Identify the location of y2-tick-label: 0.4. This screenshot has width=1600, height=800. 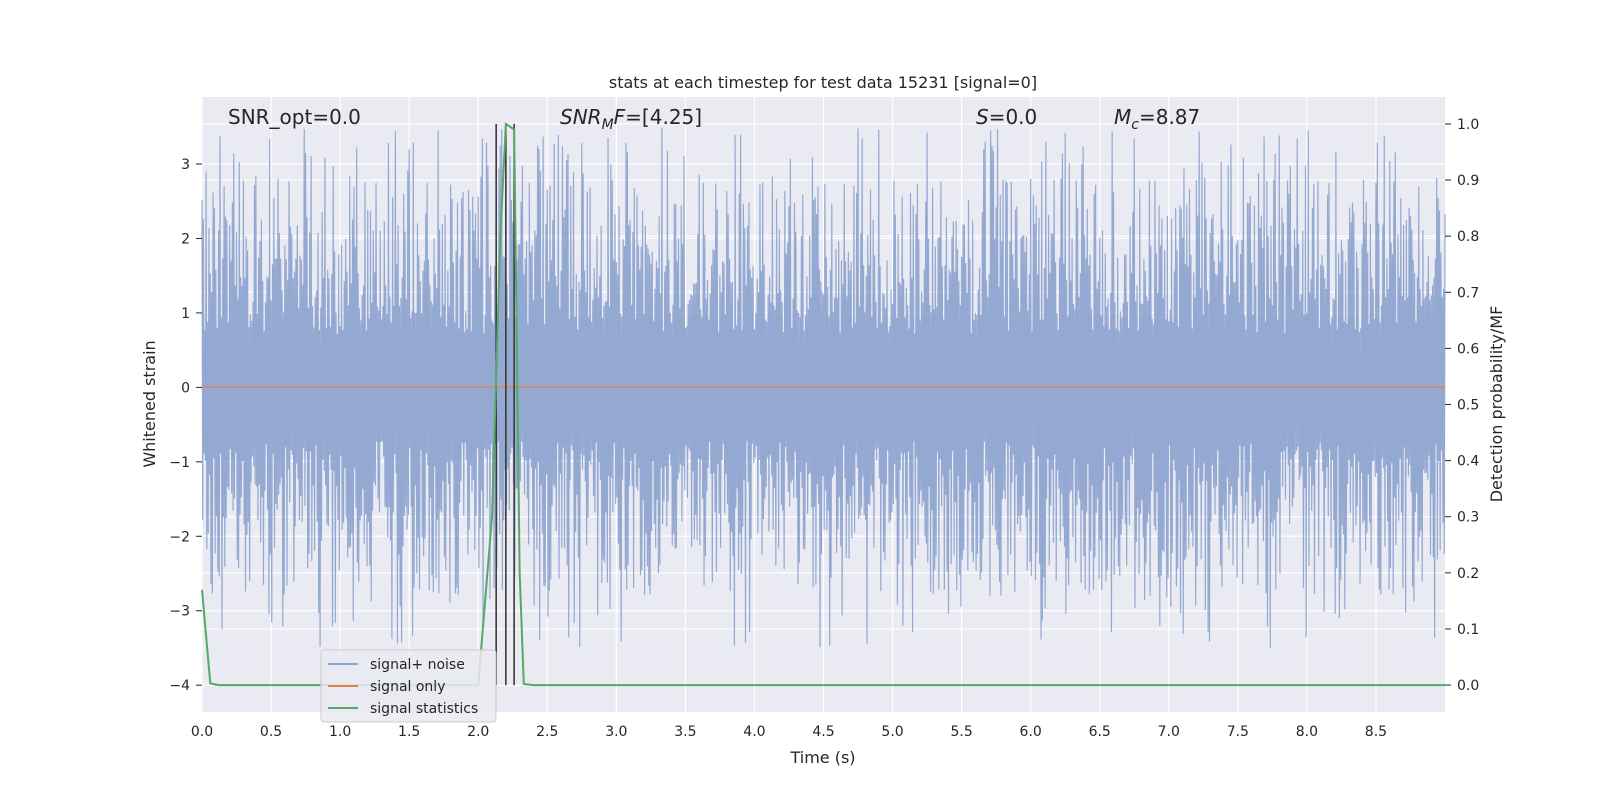
(1468, 462).